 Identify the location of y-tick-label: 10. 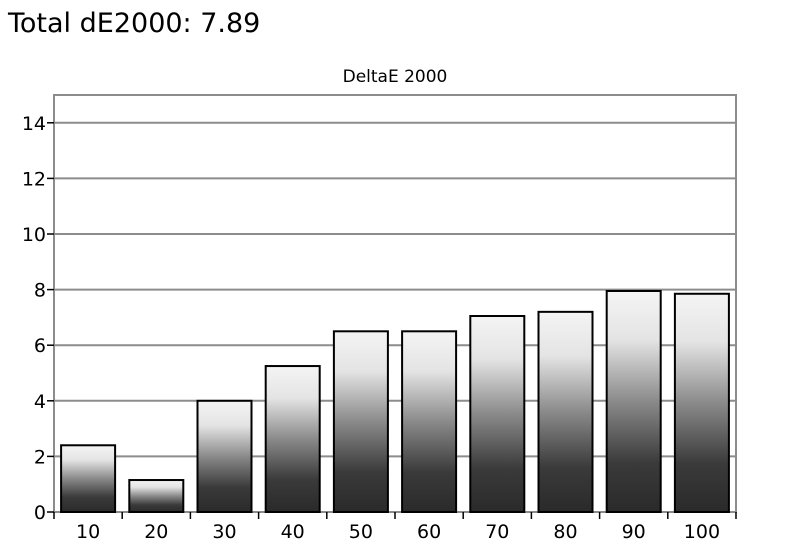
(34, 235).